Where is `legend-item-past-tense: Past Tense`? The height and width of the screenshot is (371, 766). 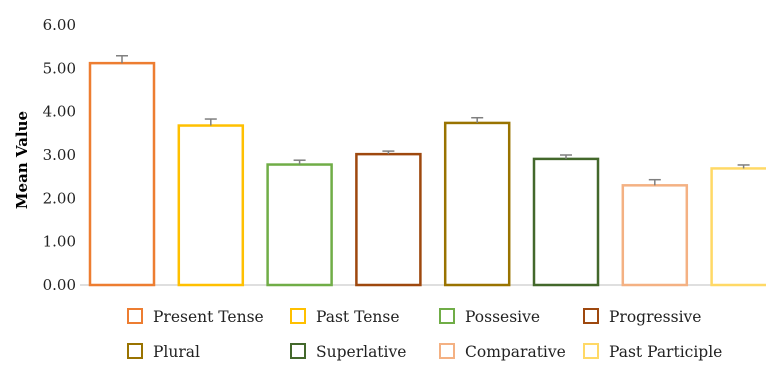
legend-item-past-tense: Past Tense is located at coordinates (345, 317).